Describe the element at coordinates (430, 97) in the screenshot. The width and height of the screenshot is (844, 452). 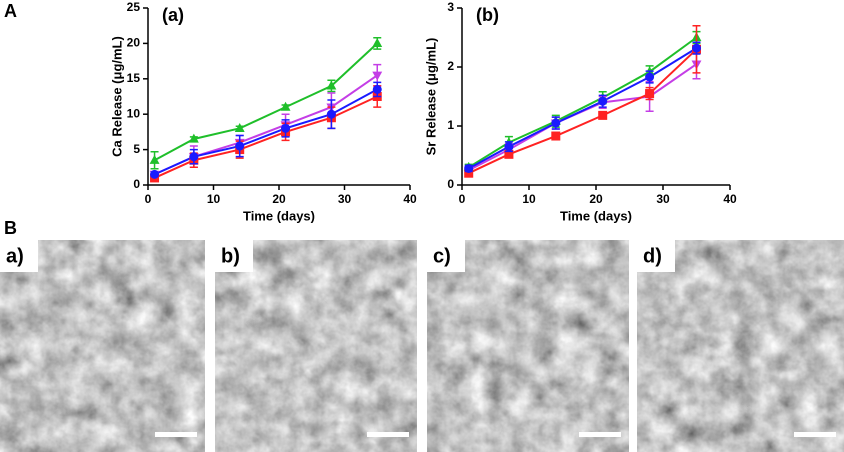
I see `y-axis-label: Sr Release (μg/mL)` at that location.